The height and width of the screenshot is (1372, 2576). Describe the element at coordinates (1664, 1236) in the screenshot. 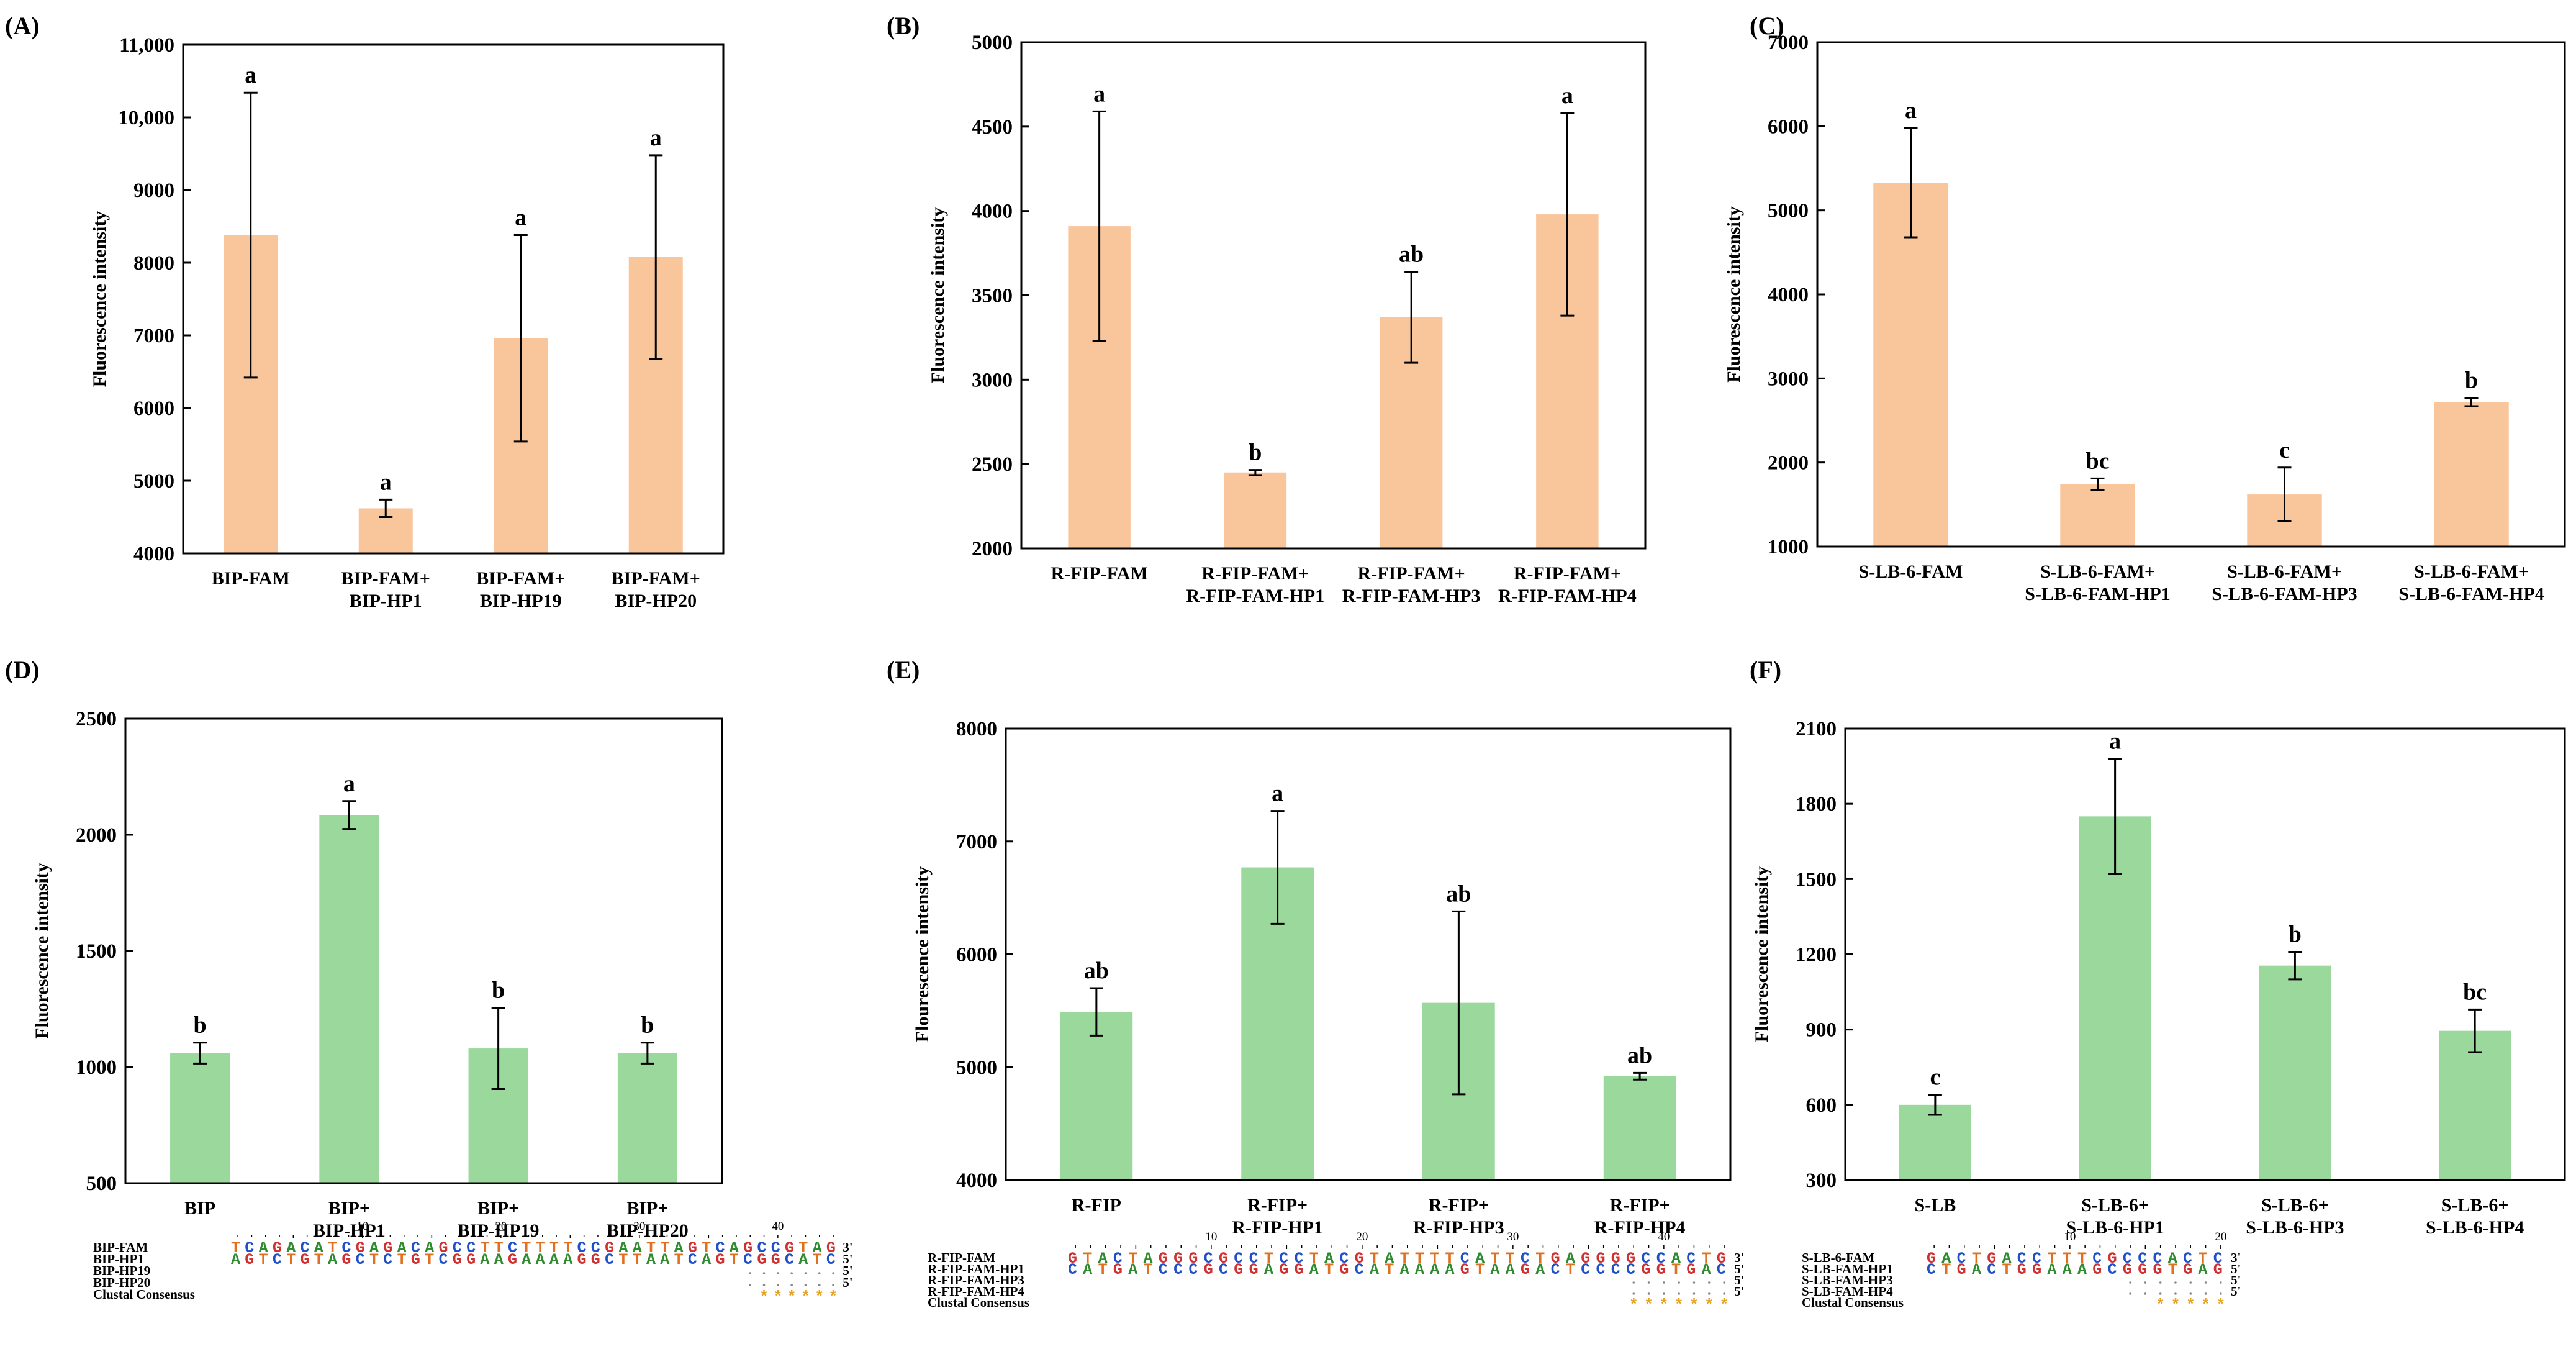

I see `ruler-label: 40` at that location.